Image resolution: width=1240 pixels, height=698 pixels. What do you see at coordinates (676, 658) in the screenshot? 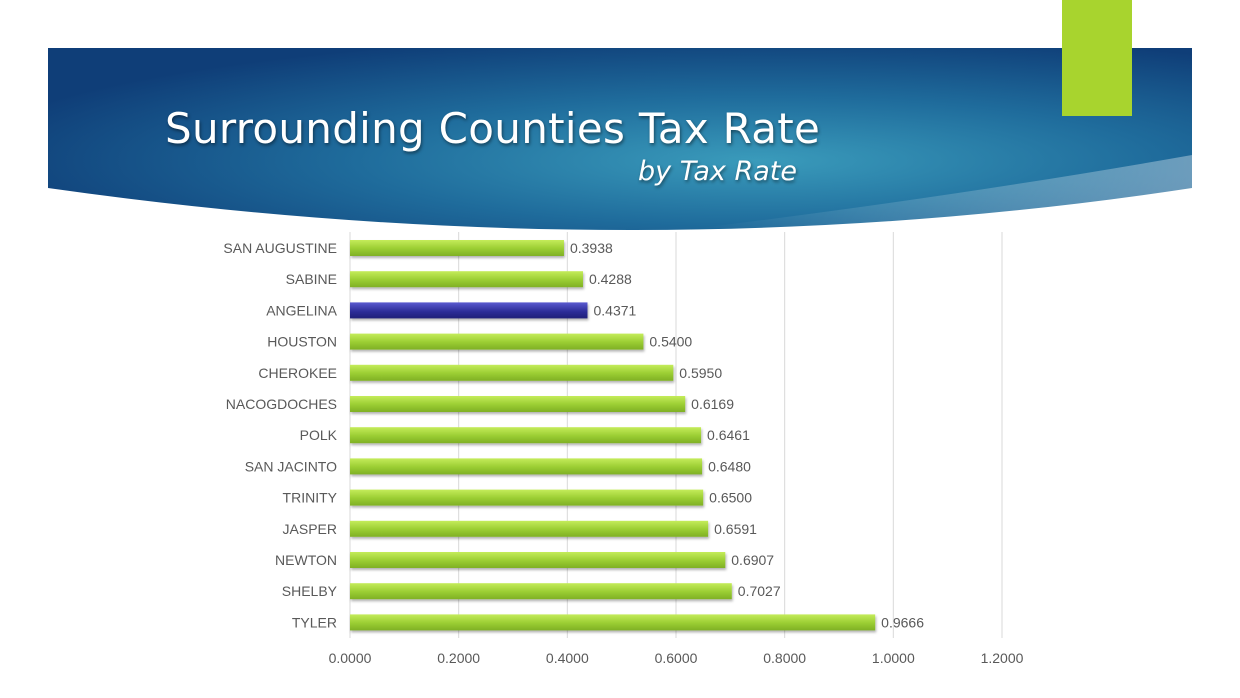
I see `x-tick-label: 0.6000` at bounding box center [676, 658].